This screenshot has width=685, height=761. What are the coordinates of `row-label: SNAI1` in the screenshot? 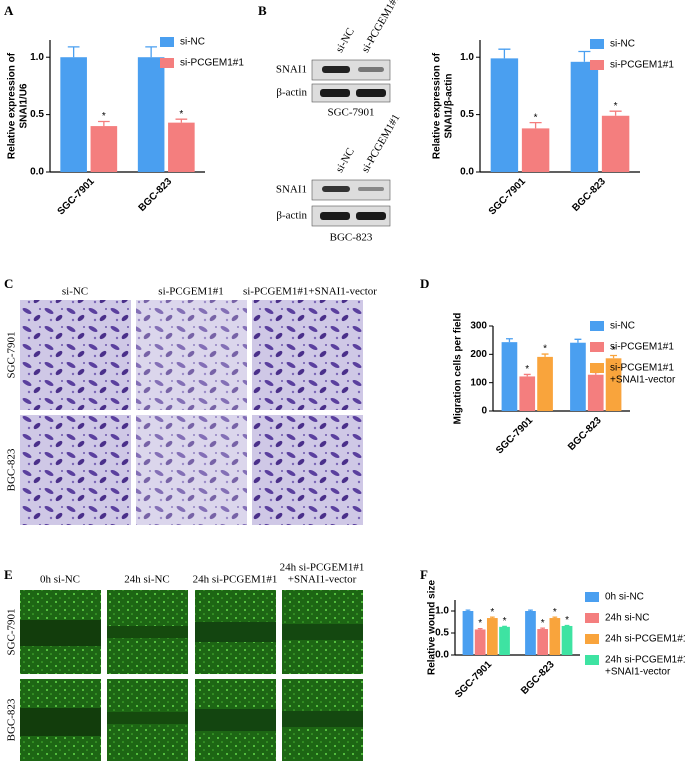 It's located at (291, 70).